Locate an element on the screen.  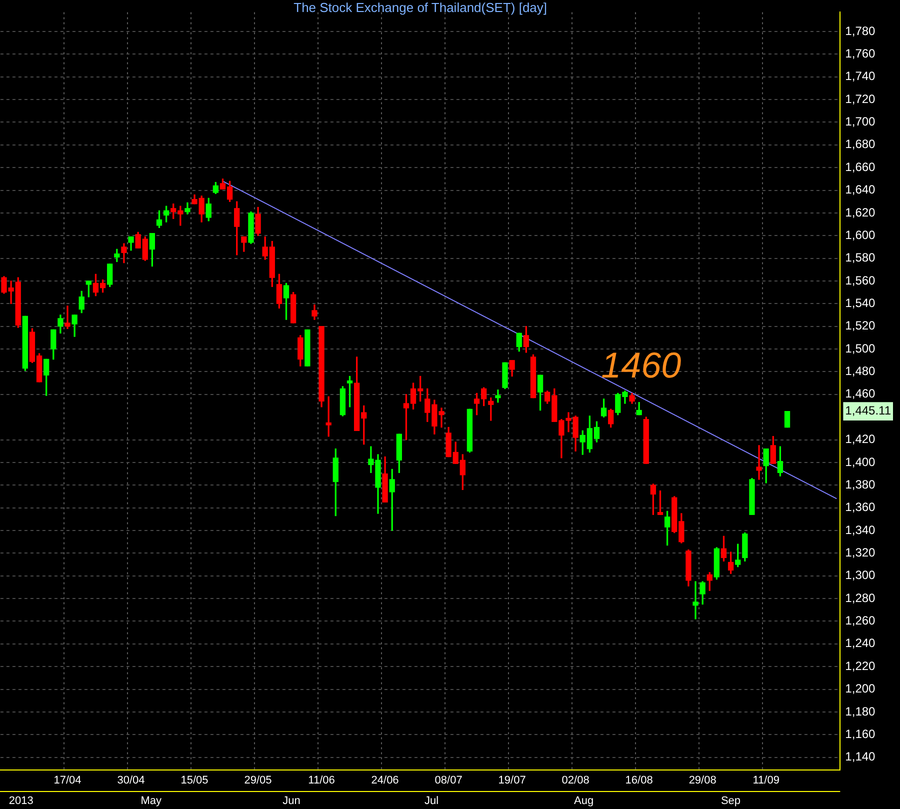
x-tick-label: 08/07 is located at coordinates (448, 780).